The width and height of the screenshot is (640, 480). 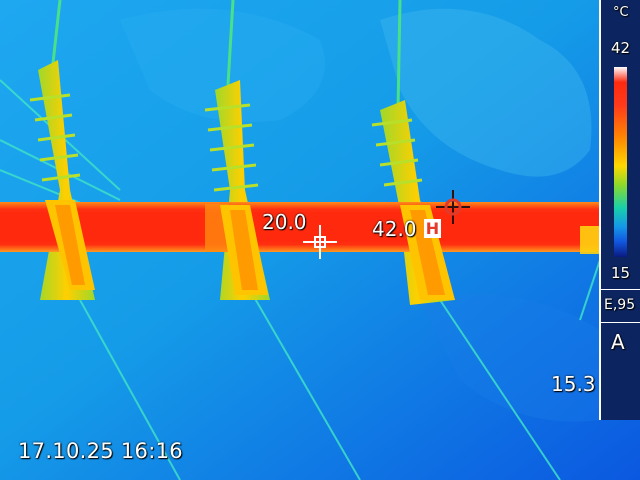 What do you see at coordinates (621, 48) in the screenshot?
I see `scale-max-value: 42` at bounding box center [621, 48].